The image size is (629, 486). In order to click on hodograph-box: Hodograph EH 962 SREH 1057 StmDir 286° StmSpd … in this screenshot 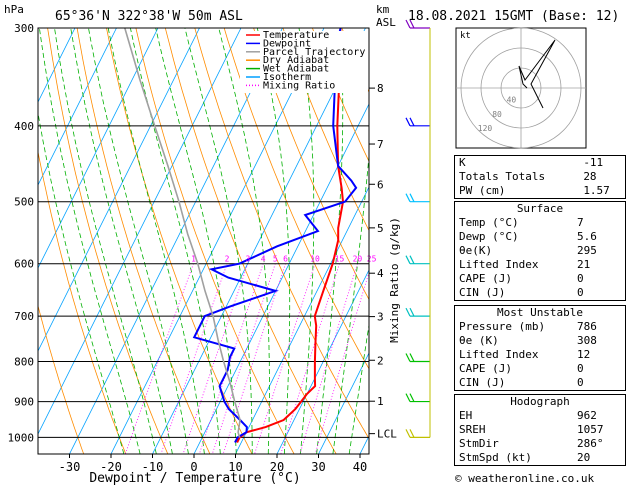, I will do `click(540, 430)`.